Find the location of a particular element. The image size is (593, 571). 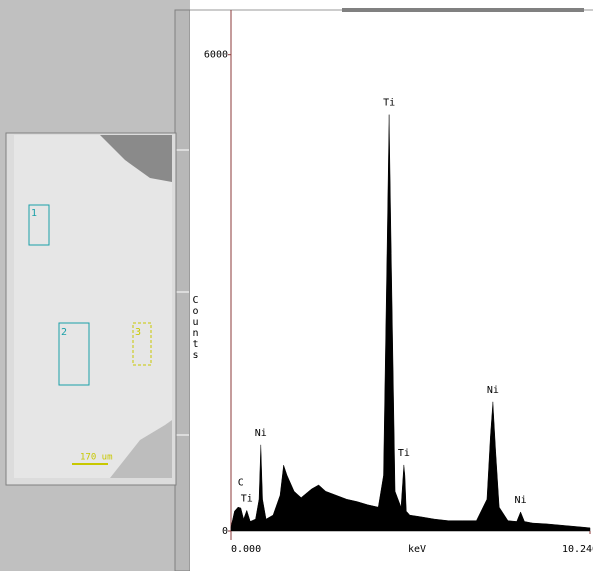

y-tick-label: 0 is located at coordinates (225, 531).